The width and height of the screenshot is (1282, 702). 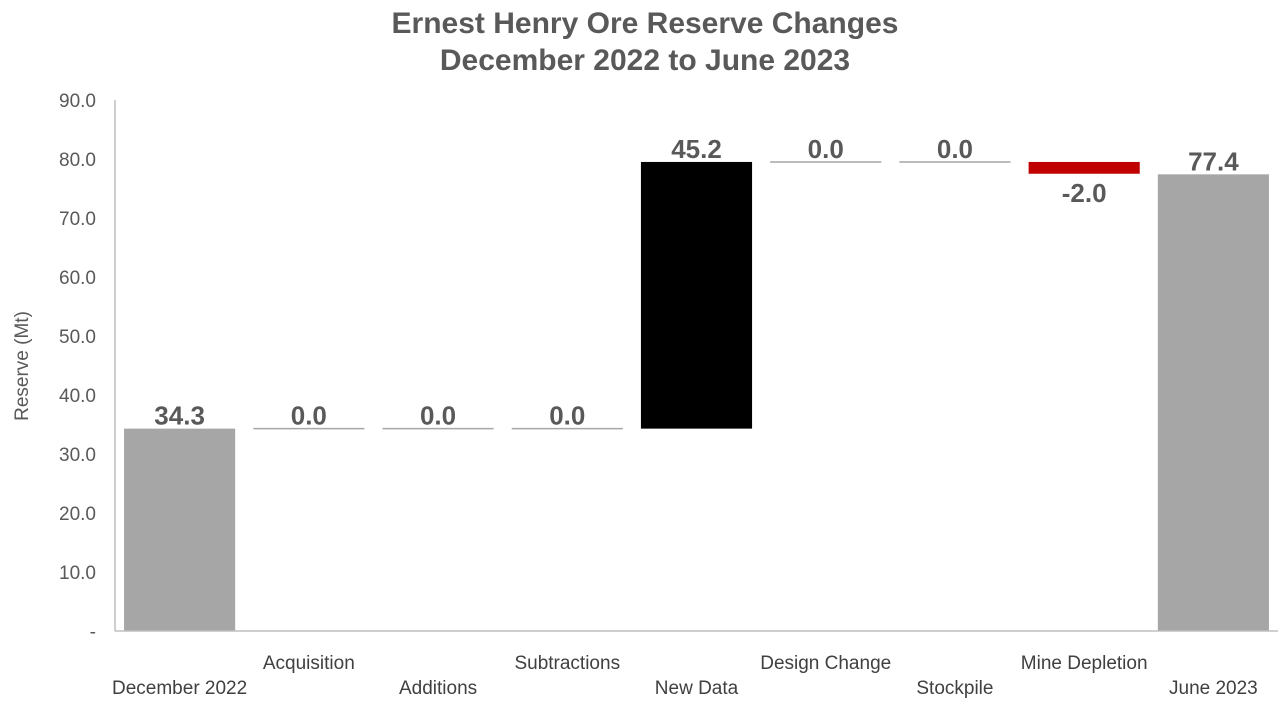 What do you see at coordinates (179, 416) in the screenshot?
I see `data-label-december-2022: 34.3` at bounding box center [179, 416].